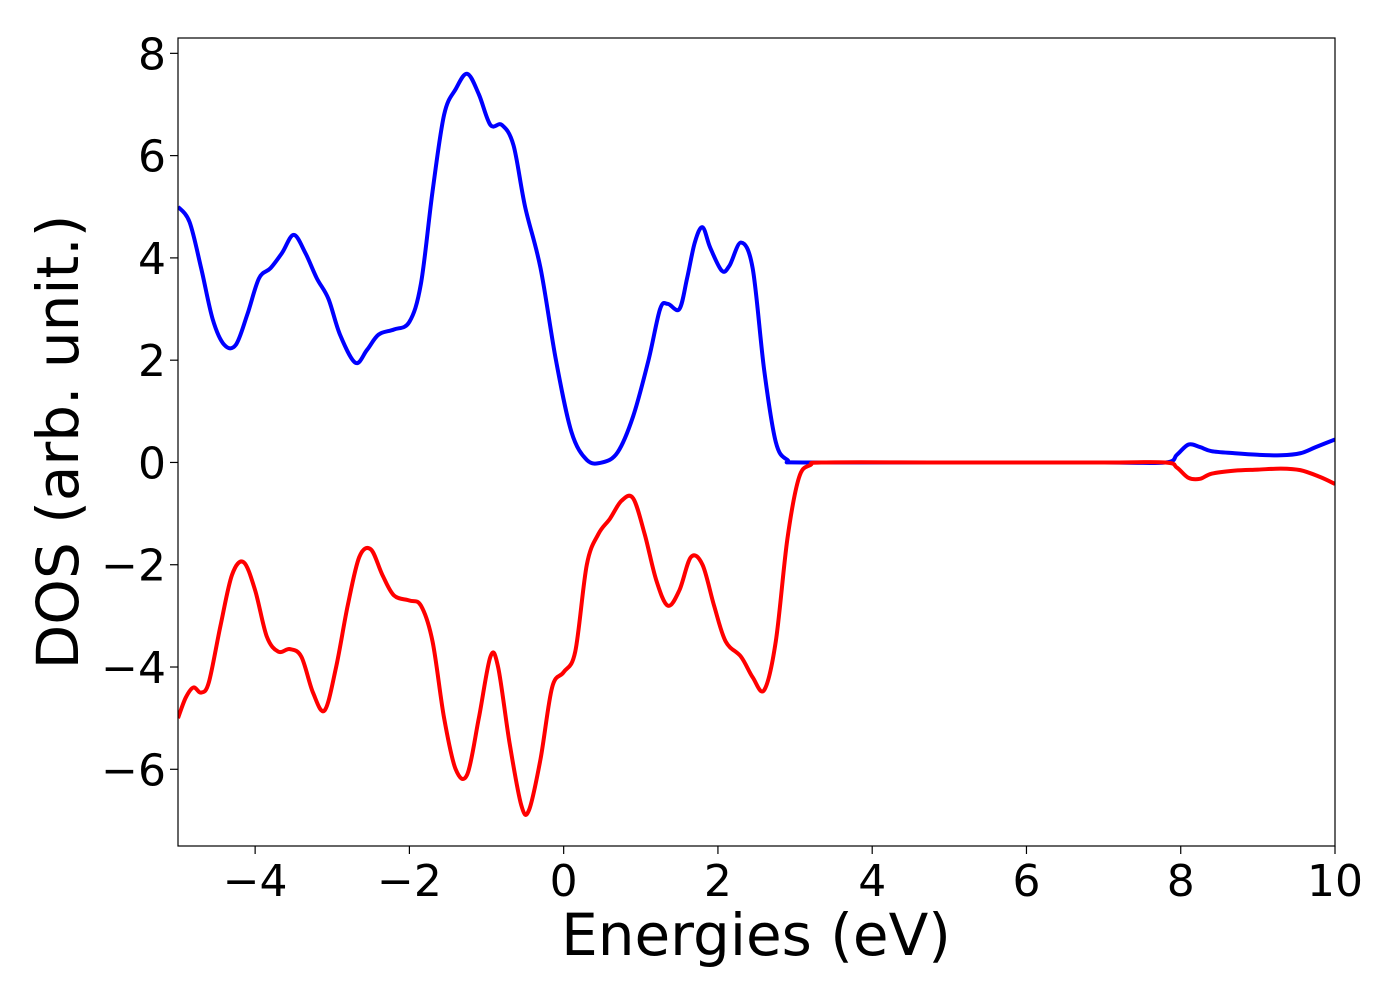 This screenshot has height=1000, width=1400. Describe the element at coordinates (872, 881) in the screenshot. I see `x-tick-label: 4` at that location.